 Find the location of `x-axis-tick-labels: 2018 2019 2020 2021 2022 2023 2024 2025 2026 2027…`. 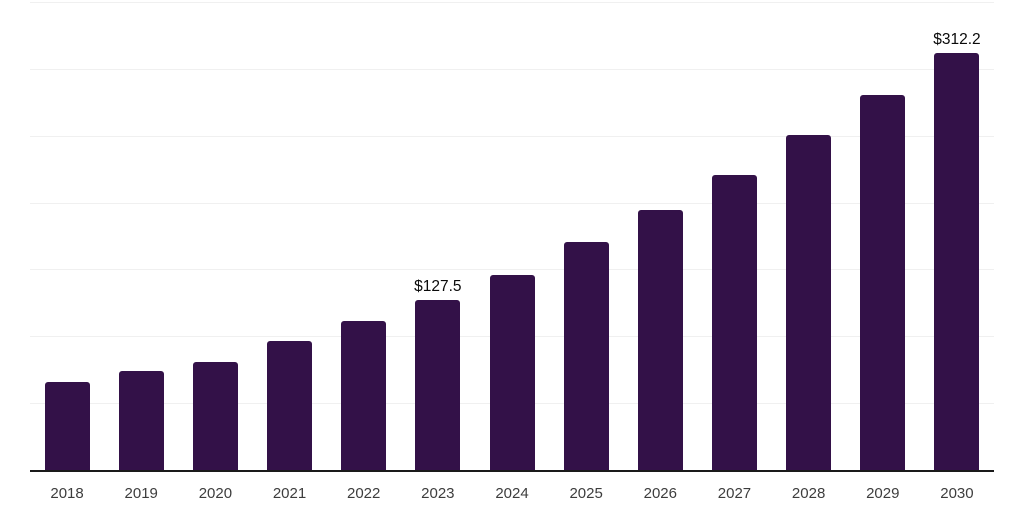

x-axis-tick-labels: 2018 2019 2020 2021 2022 2023 2024 2025 2026 2027… is located at coordinates (512, 494).